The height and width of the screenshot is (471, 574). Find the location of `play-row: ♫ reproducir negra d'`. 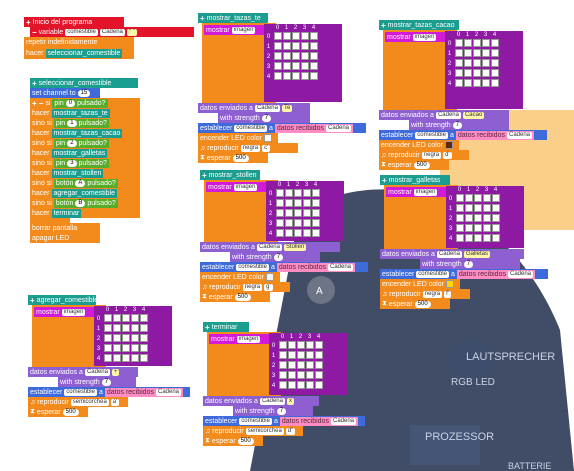

play-row: ♫ reproducir negra d' is located at coordinates (424, 155).